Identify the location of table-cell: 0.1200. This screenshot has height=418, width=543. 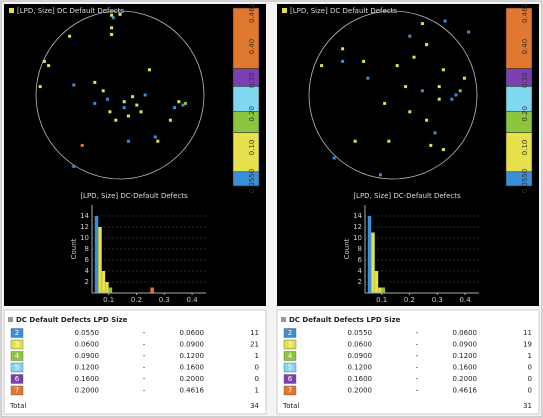
(87, 368).